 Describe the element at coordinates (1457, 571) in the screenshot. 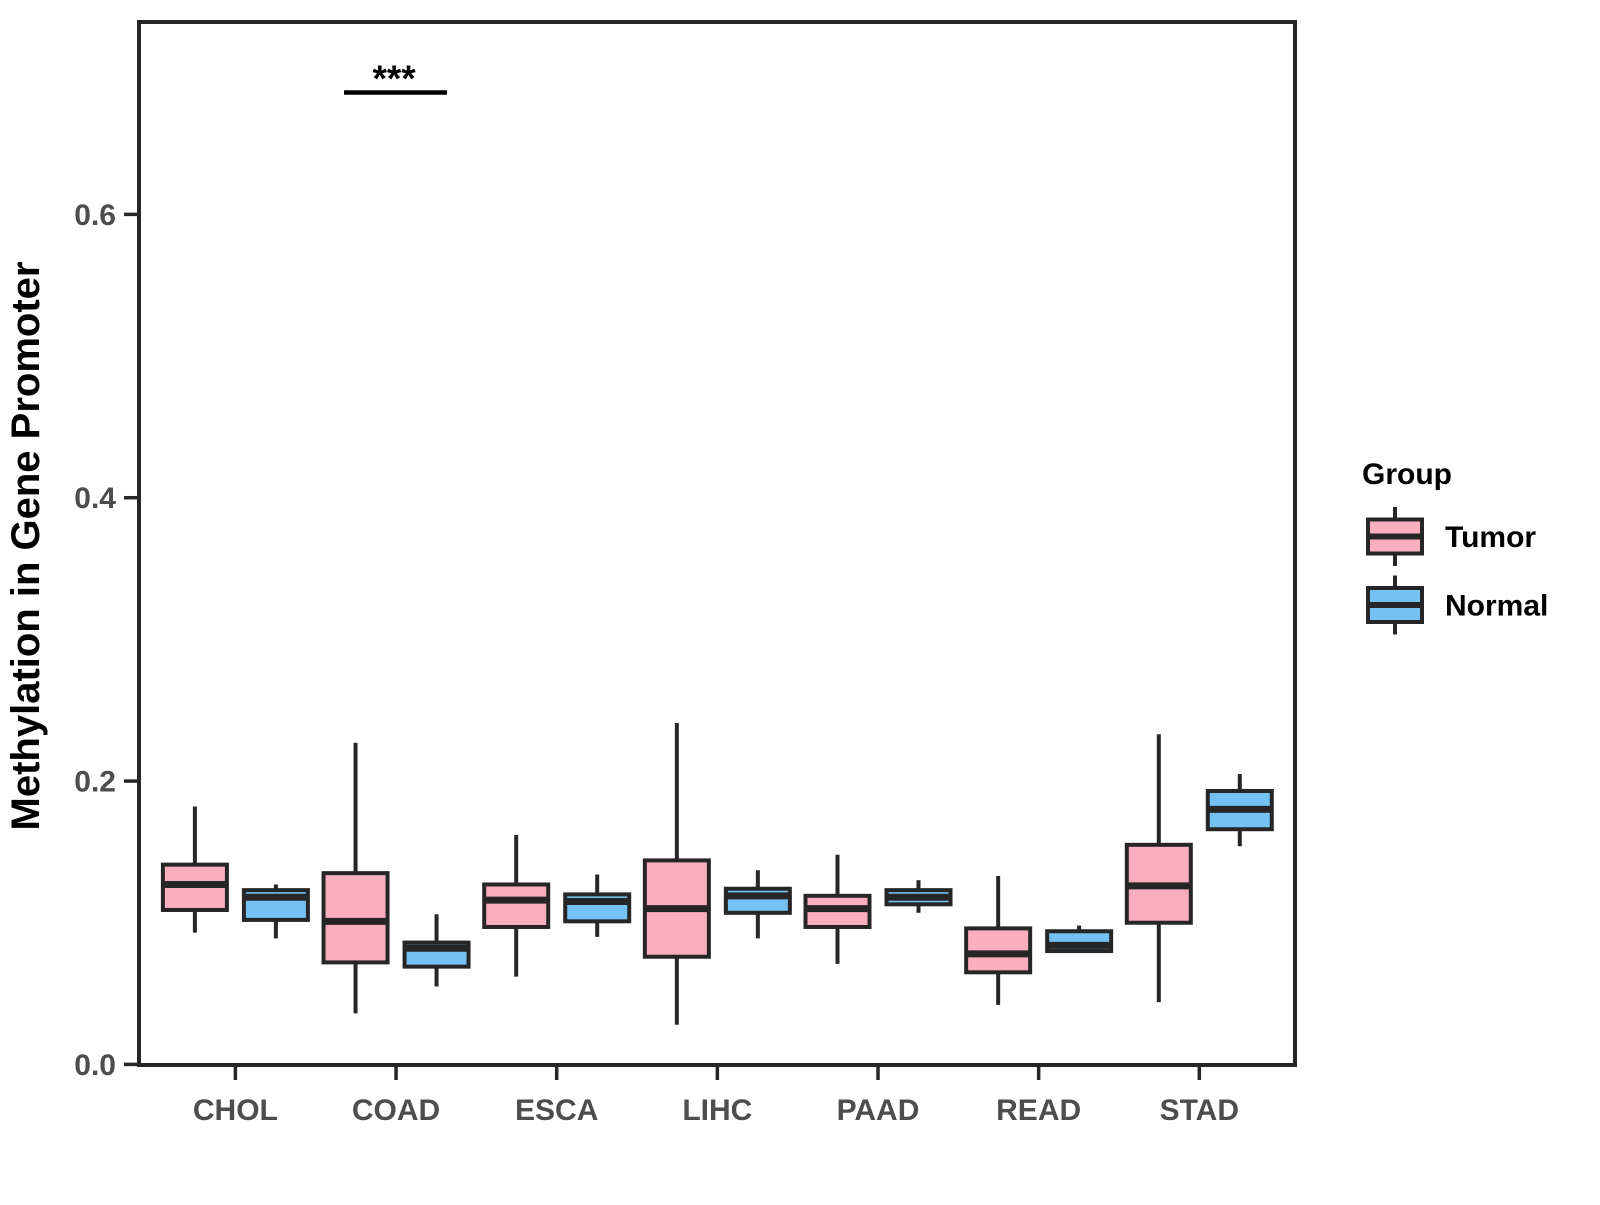

I see `legend-entries: Tumor Normal` at that location.